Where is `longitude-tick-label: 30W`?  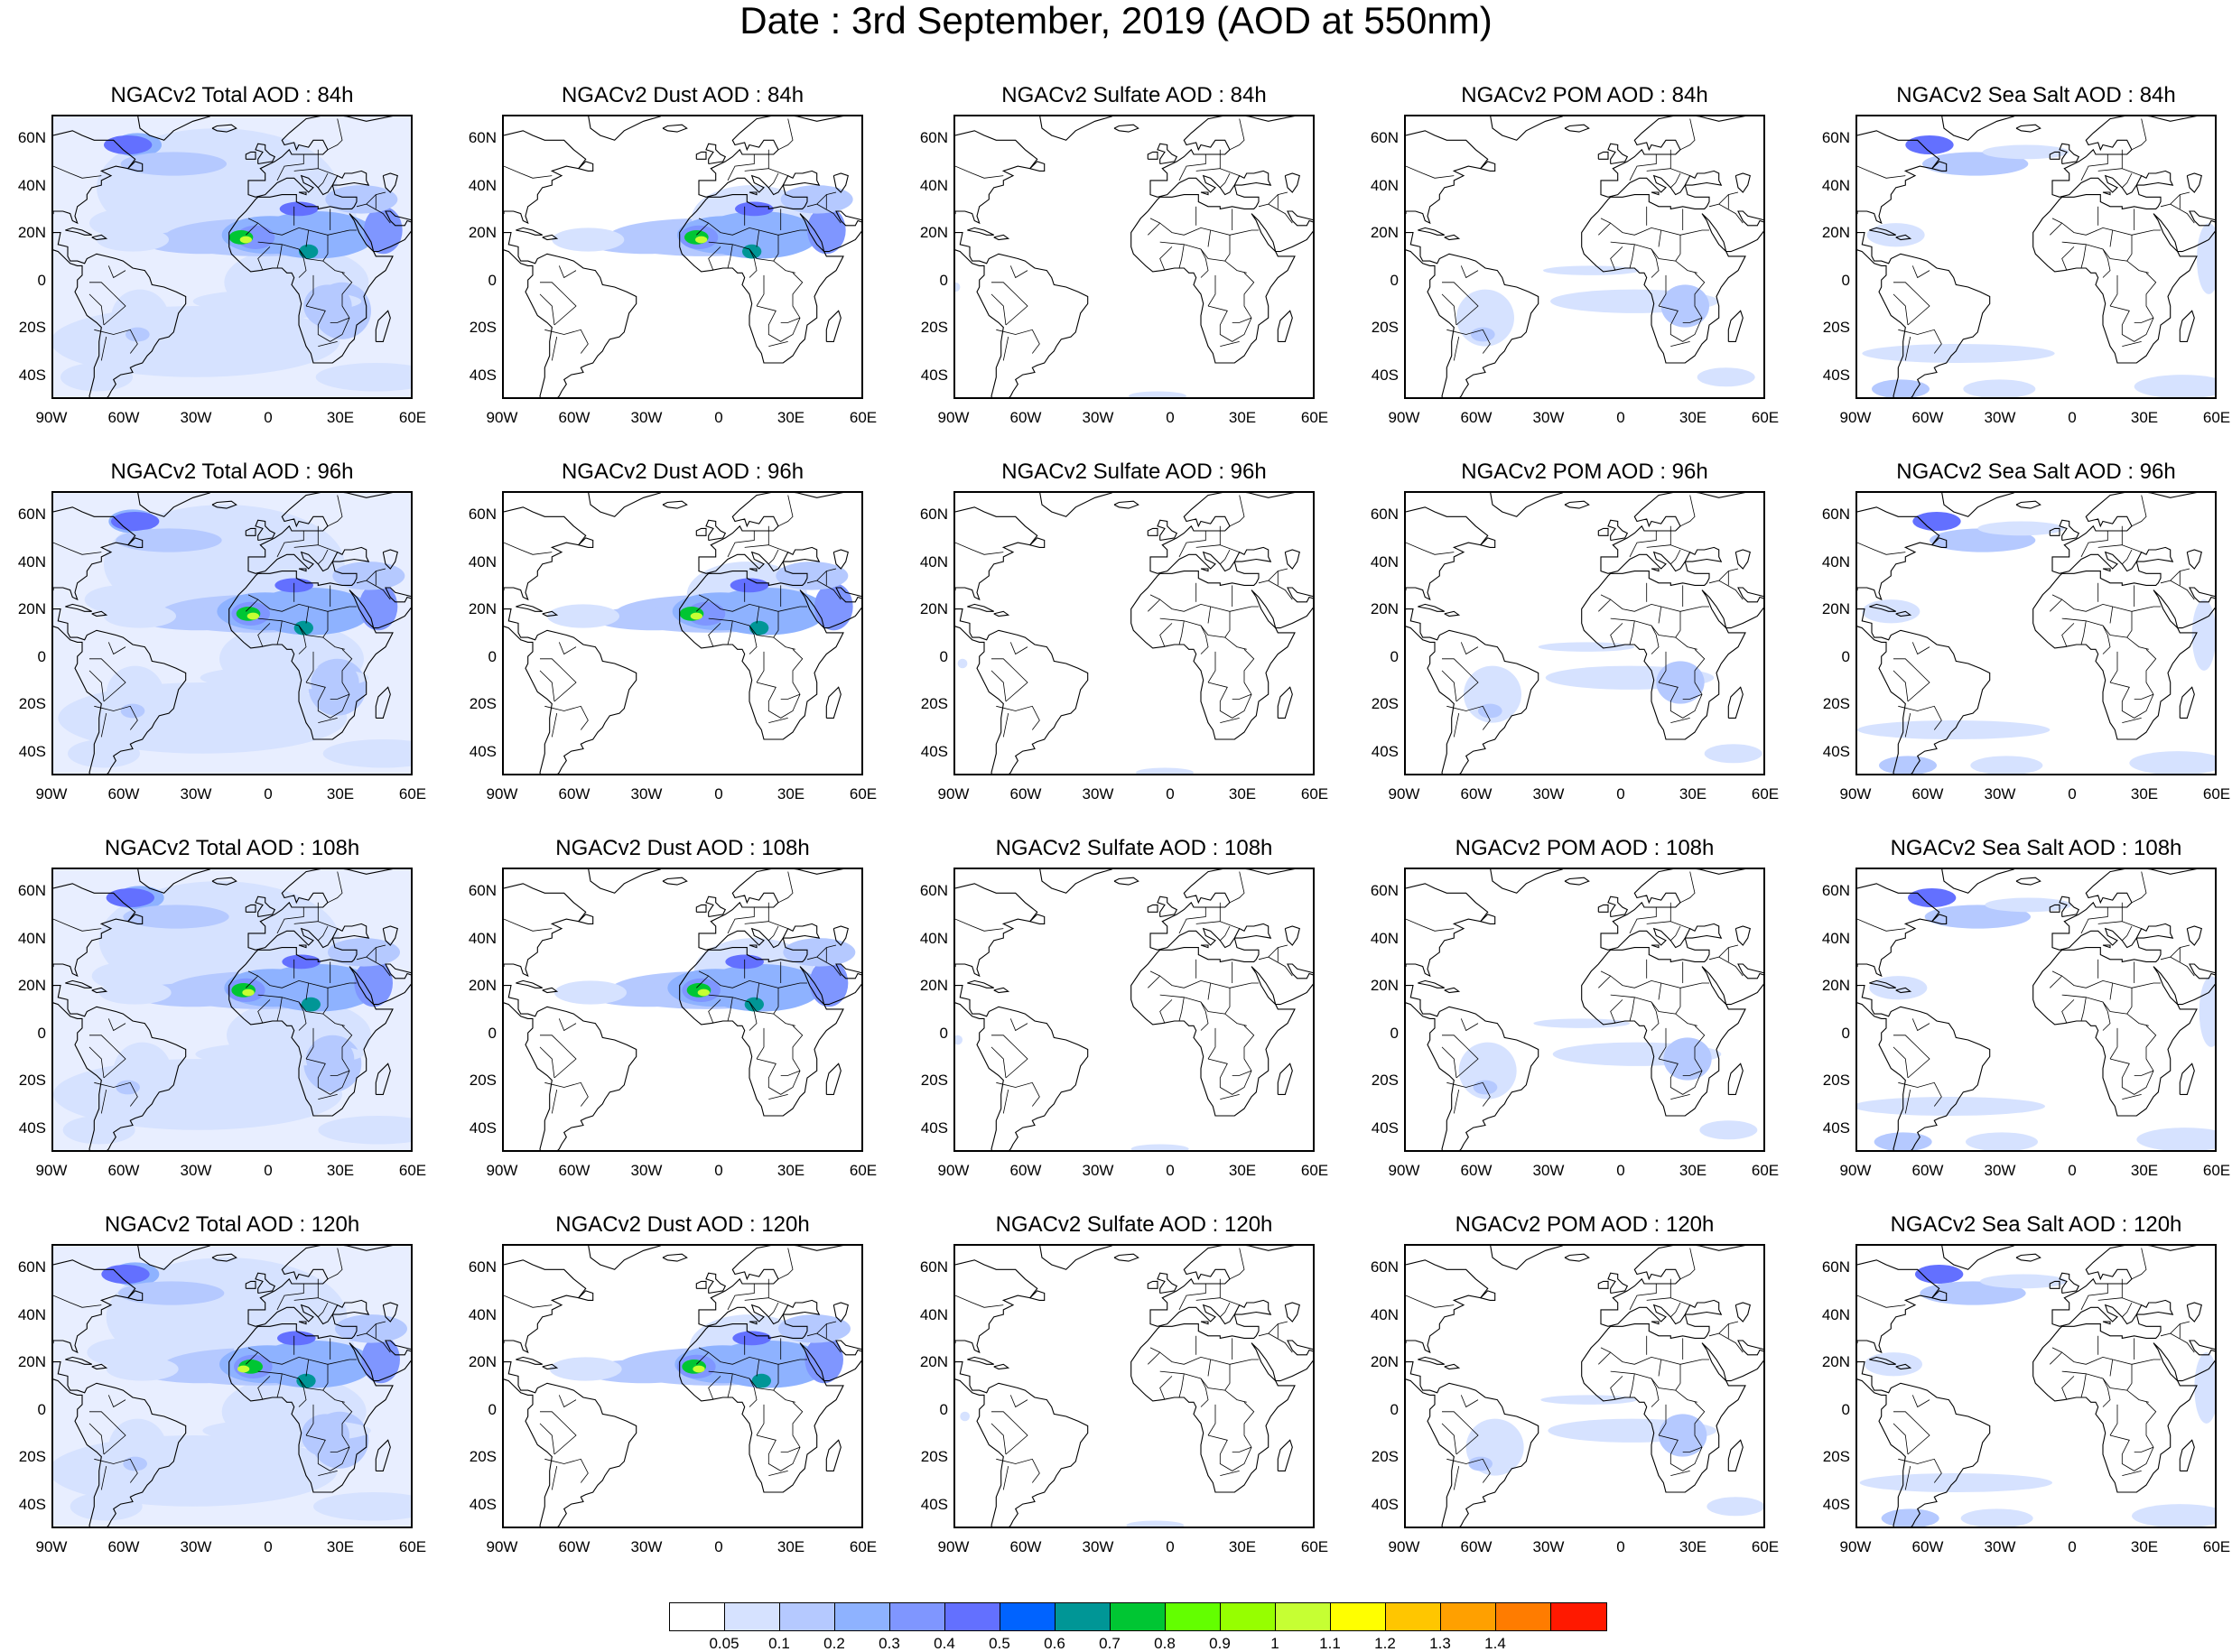 longitude-tick-label: 30W is located at coordinates (196, 417).